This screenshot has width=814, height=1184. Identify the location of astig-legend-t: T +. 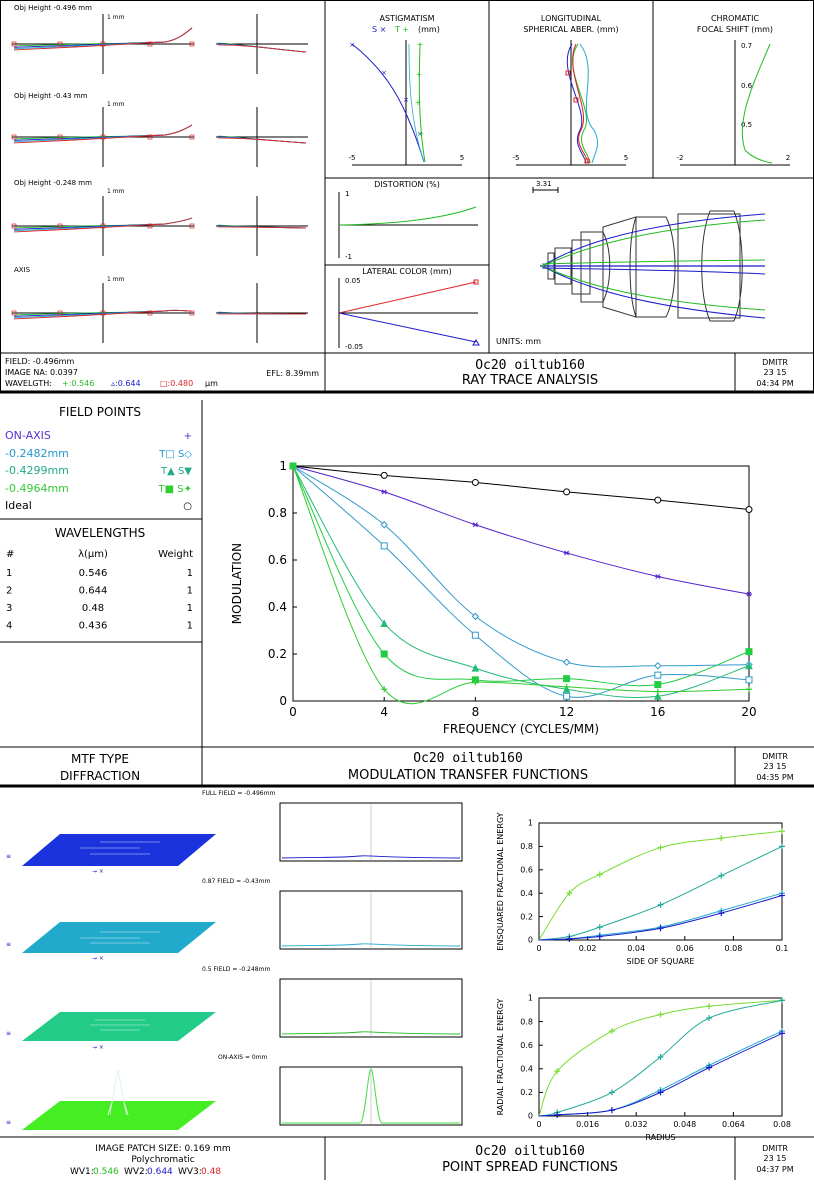
(401, 29).